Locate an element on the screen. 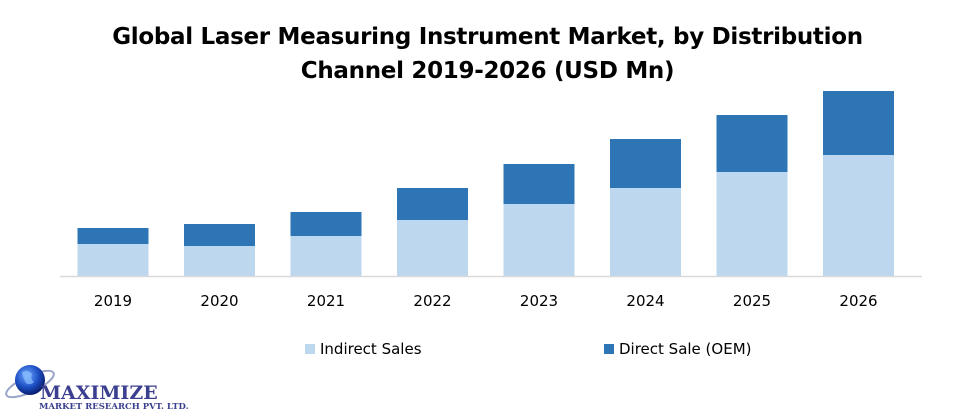 This screenshot has height=412, width=975. bar-indirect-sales-2024 is located at coordinates (645, 232).